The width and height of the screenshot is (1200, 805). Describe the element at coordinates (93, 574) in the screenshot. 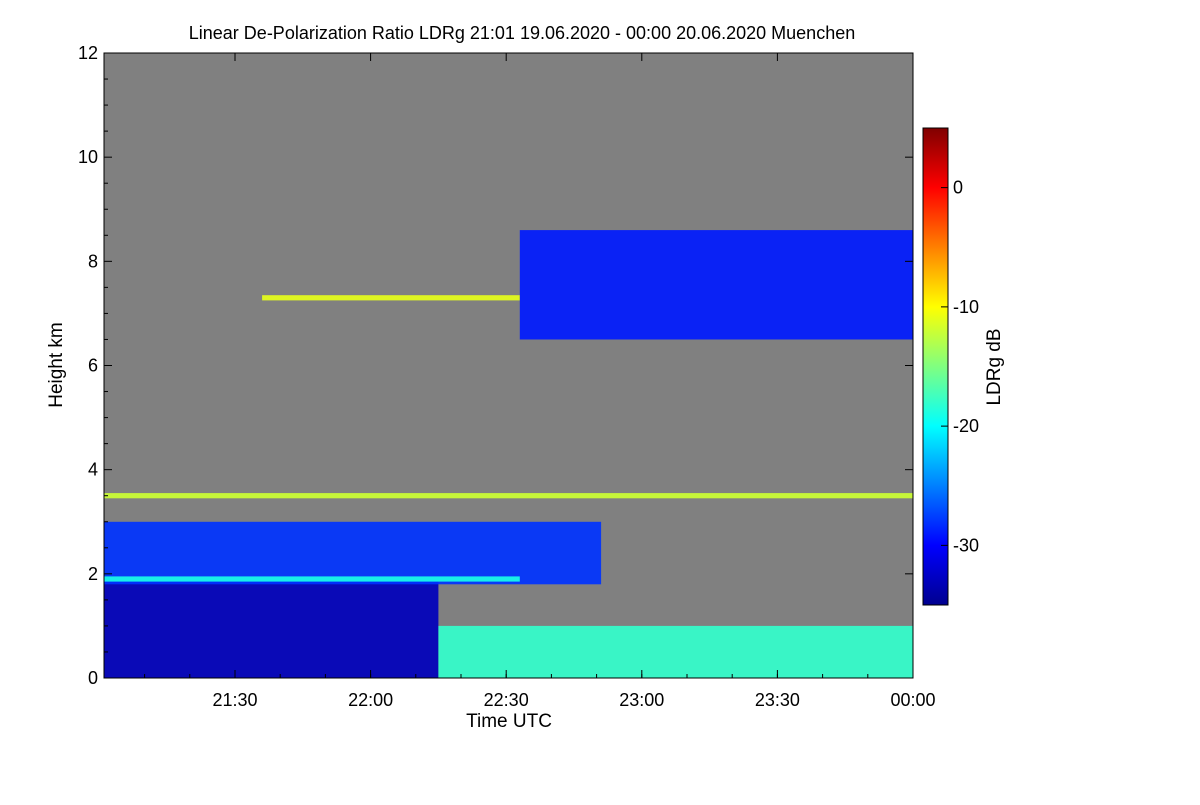

I see `y-tick-label: 2` at that location.